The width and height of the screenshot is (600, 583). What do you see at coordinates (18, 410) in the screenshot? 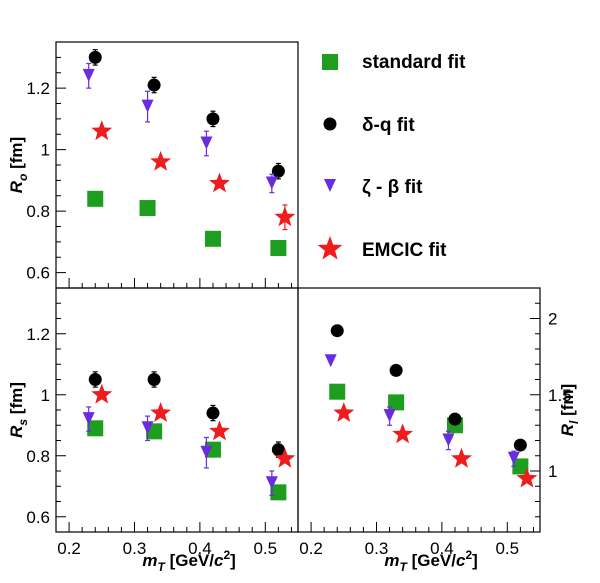
I see `y-axis-label-rs: Rs [fm]` at bounding box center [18, 410].